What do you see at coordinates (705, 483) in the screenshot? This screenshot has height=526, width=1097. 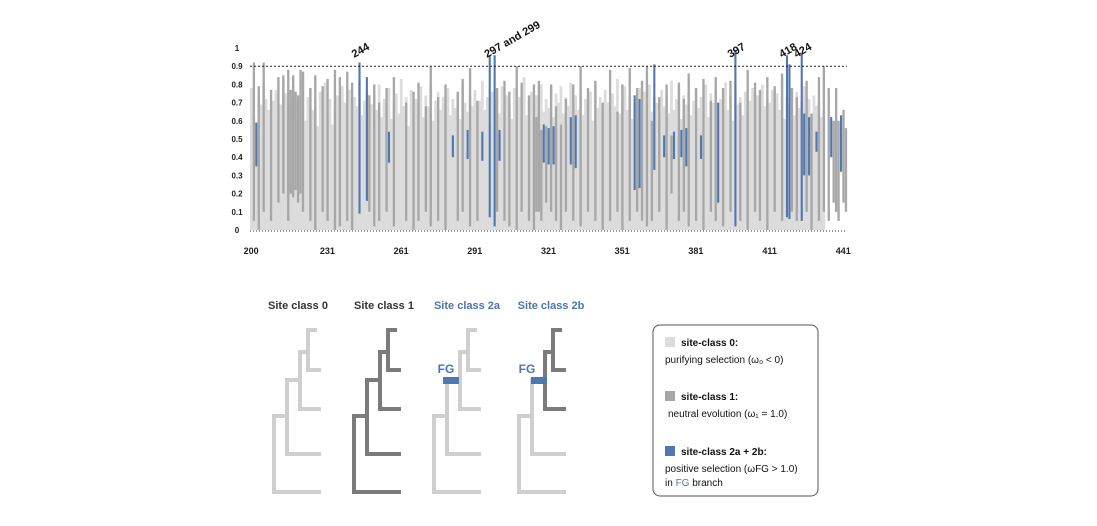 I see `legend-text-2b-post: branch` at bounding box center [705, 483].